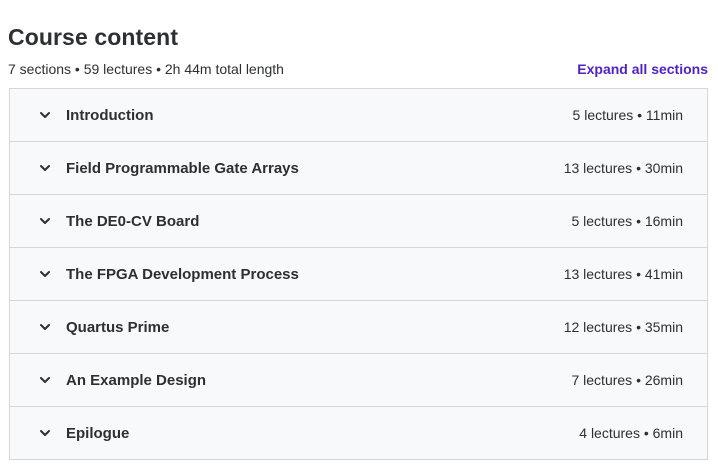 This screenshot has width=718, height=466. Describe the element at coordinates (358, 221) in the screenshot. I see `section-item-de0-cv-board: The DE0-CV Board 5 lectures • 16min` at that location.